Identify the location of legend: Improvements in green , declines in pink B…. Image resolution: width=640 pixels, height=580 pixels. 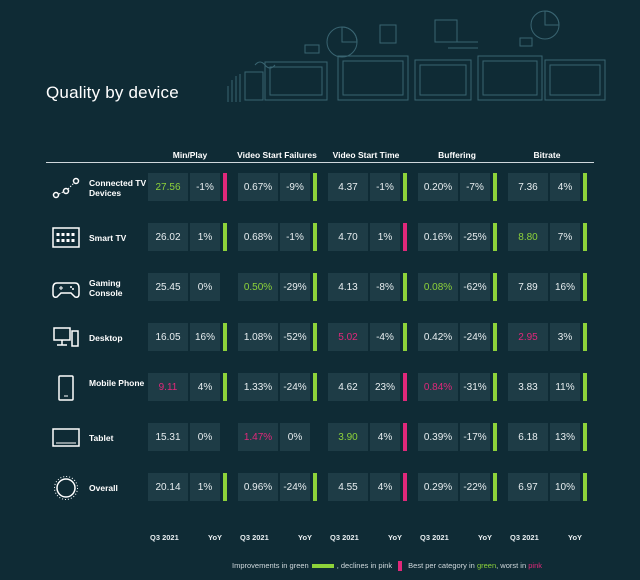
(387, 566).